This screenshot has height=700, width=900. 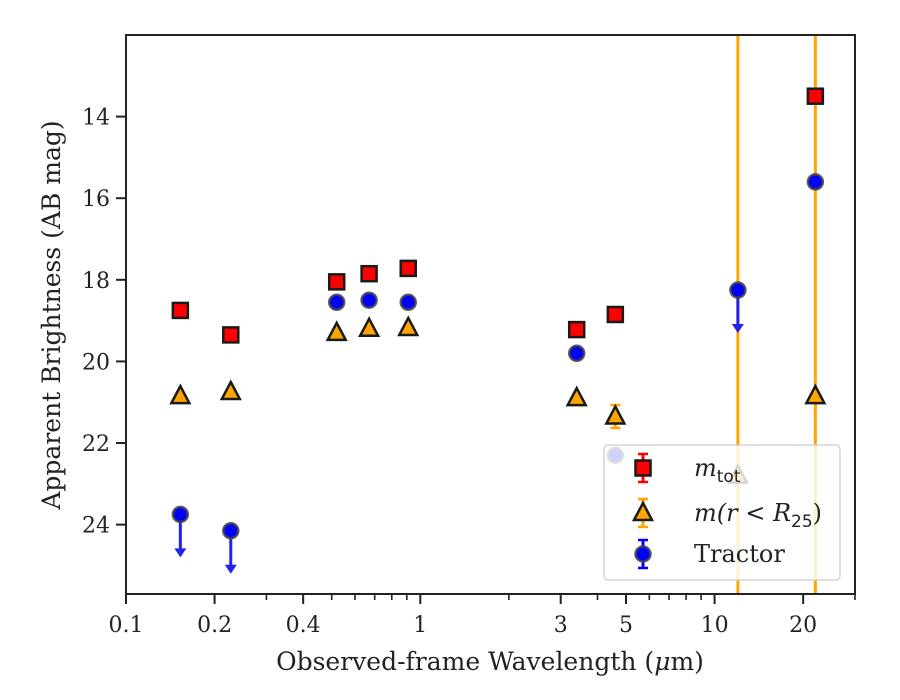 What do you see at coordinates (96, 118) in the screenshot?
I see `y-tick-label-0: 14` at bounding box center [96, 118].